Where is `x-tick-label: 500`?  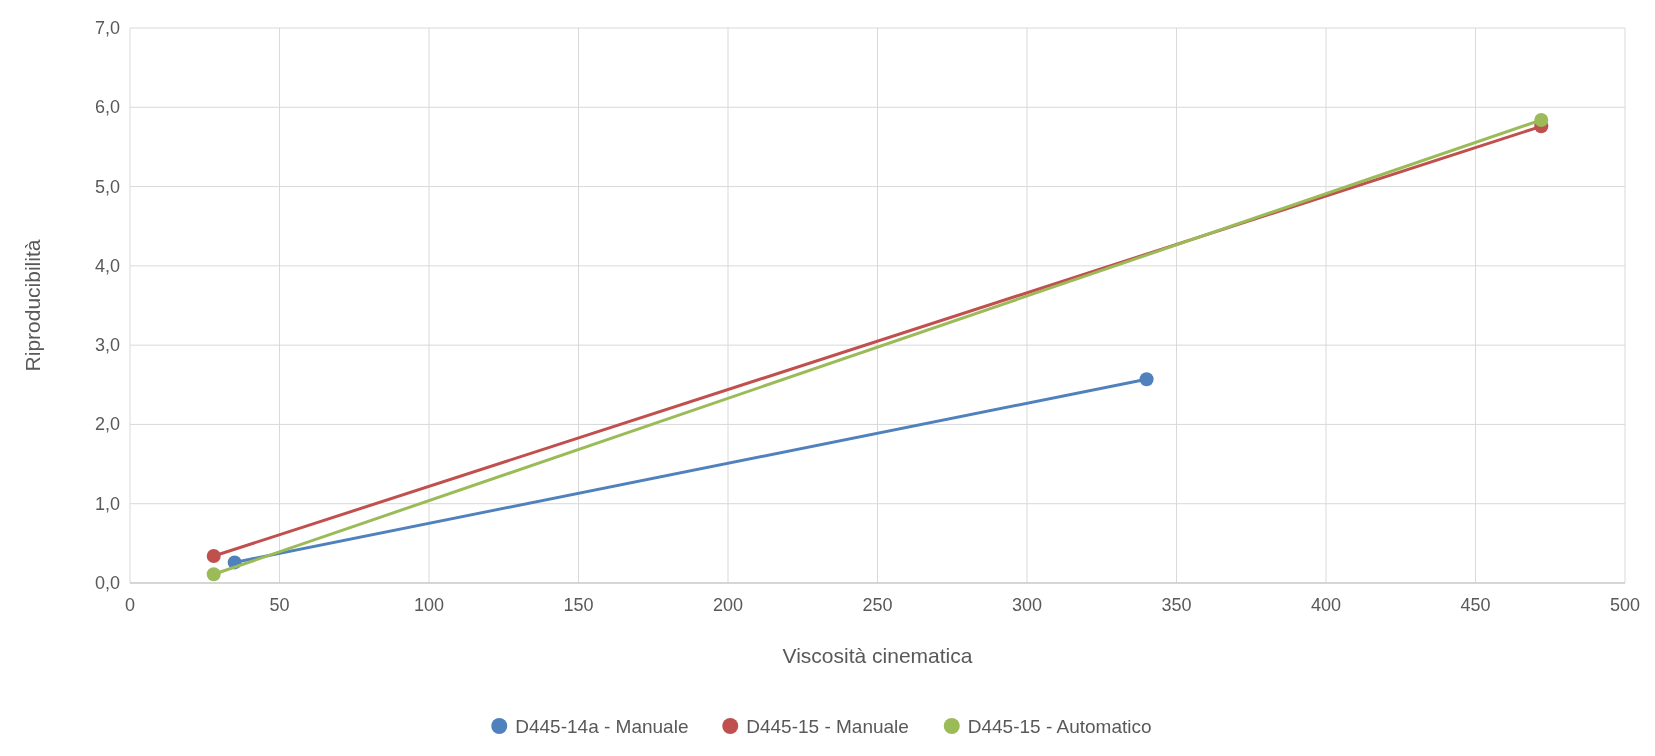 x-tick-label: 500 is located at coordinates (1625, 605).